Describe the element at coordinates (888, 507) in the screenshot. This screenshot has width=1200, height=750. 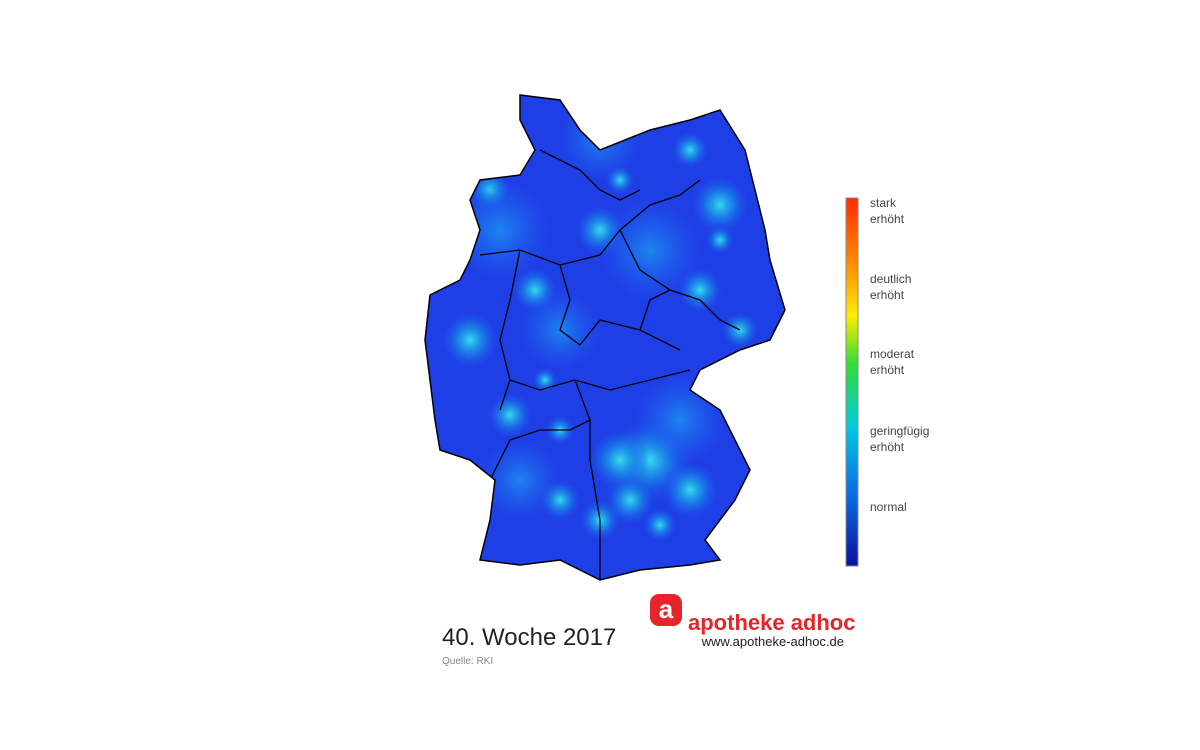
I see `legend-label: normal` at that location.